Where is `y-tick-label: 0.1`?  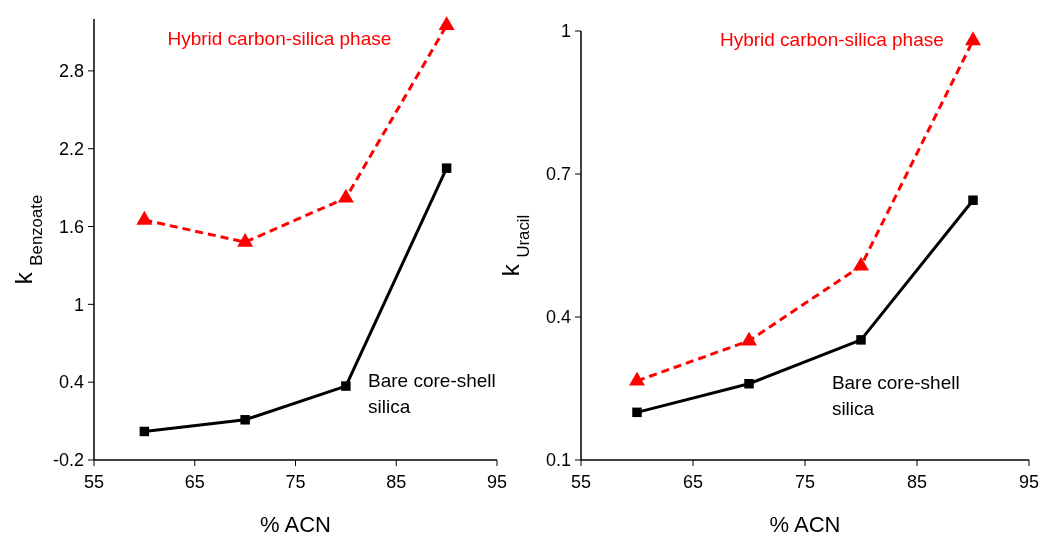 y-tick-label: 0.1 is located at coordinates (558, 460).